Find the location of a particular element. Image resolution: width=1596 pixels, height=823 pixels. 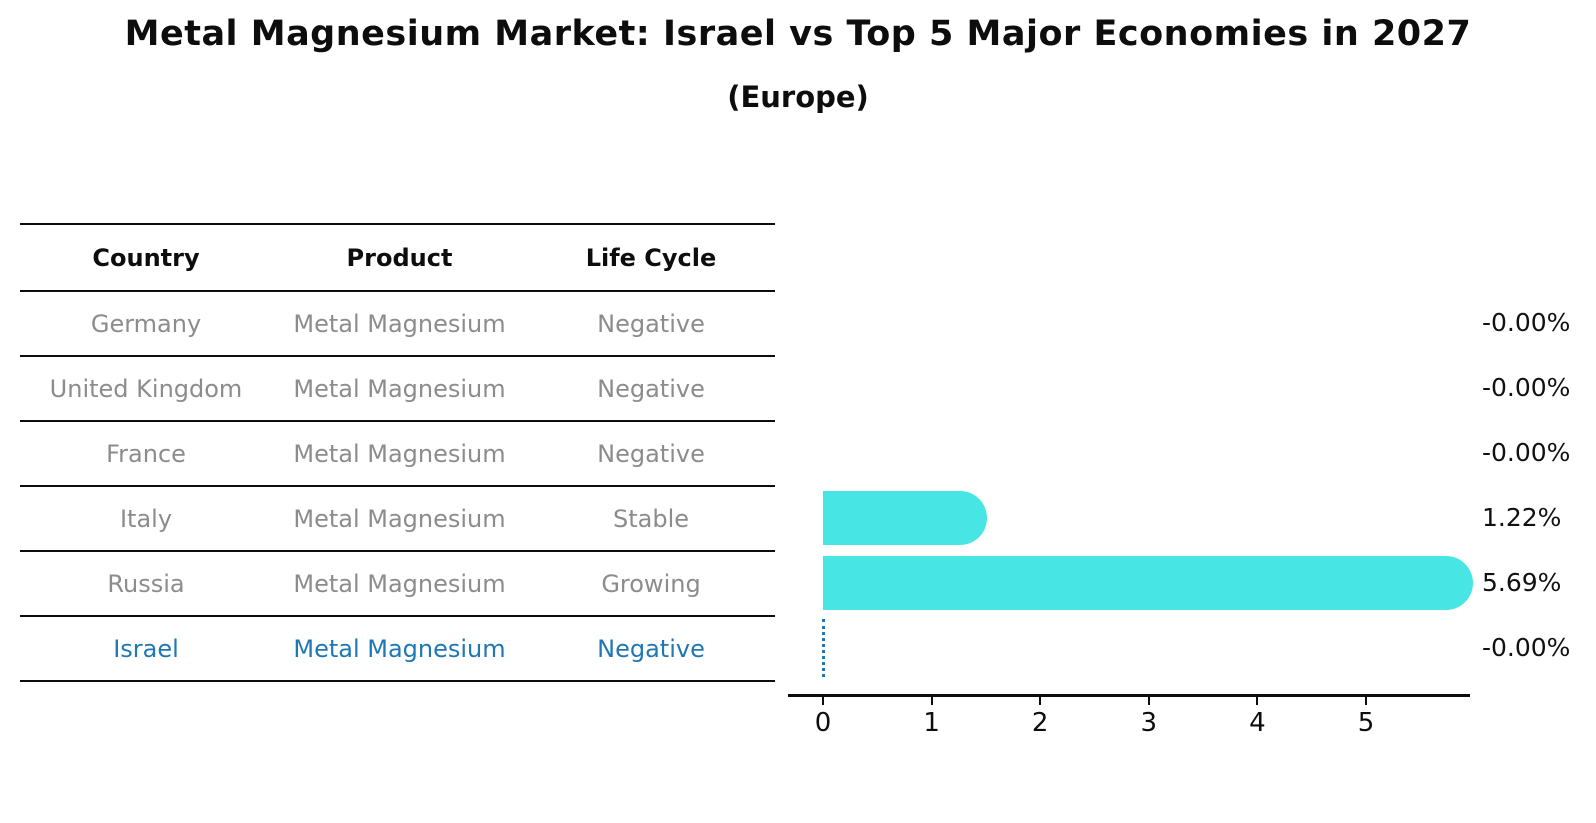

x-axis-tick-label: 1 is located at coordinates (931, 723).